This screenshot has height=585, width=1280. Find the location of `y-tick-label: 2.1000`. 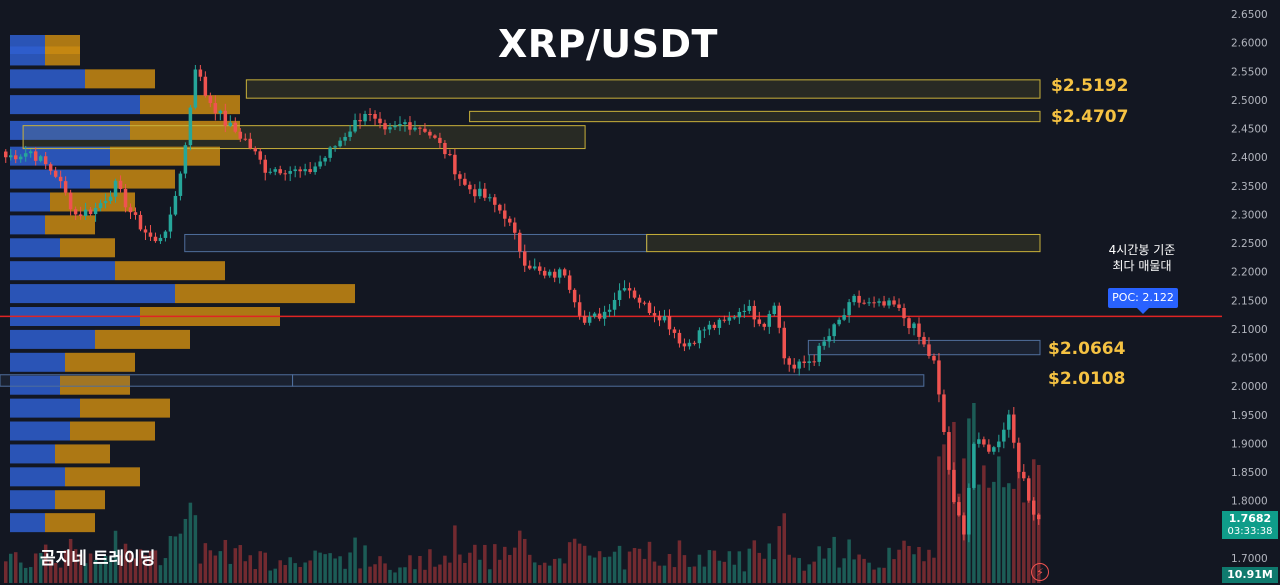

y-tick-label: 2.1000 is located at coordinates (1249, 330).